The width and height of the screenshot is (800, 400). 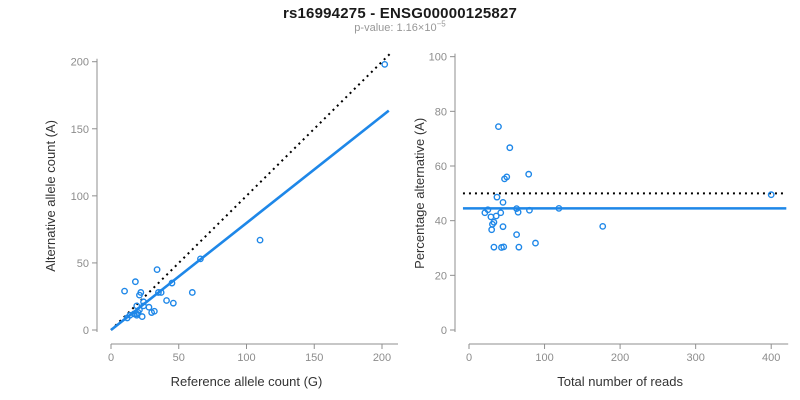 What do you see at coordinates (441, 112) in the screenshot?
I see `y-tick-label: 80` at bounding box center [441, 112].